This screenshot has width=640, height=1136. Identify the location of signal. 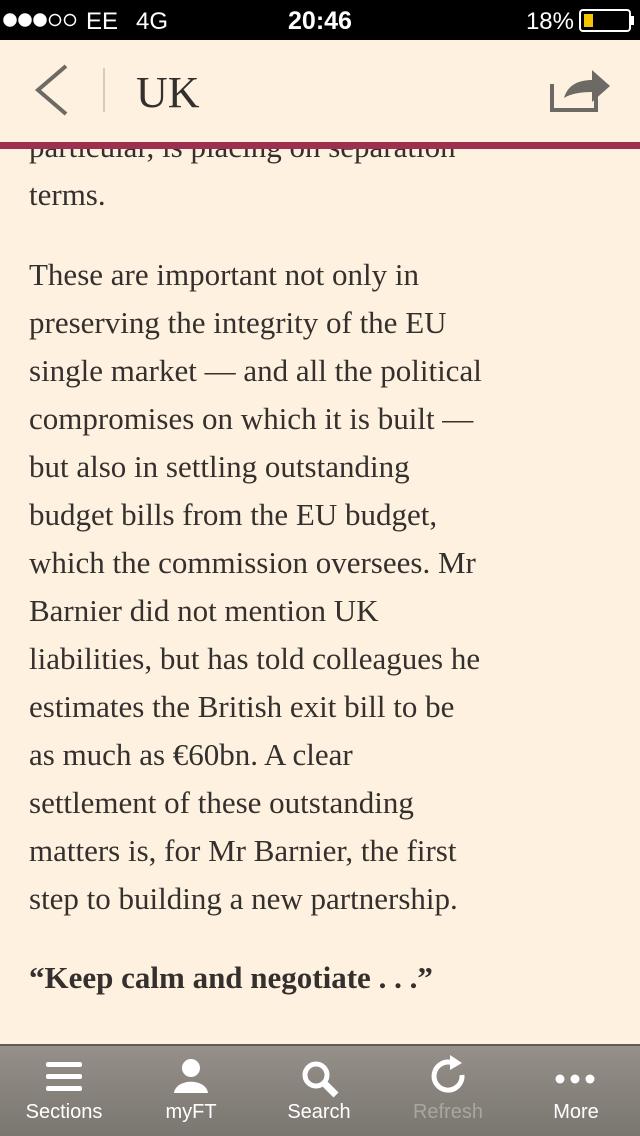
(40, 20).